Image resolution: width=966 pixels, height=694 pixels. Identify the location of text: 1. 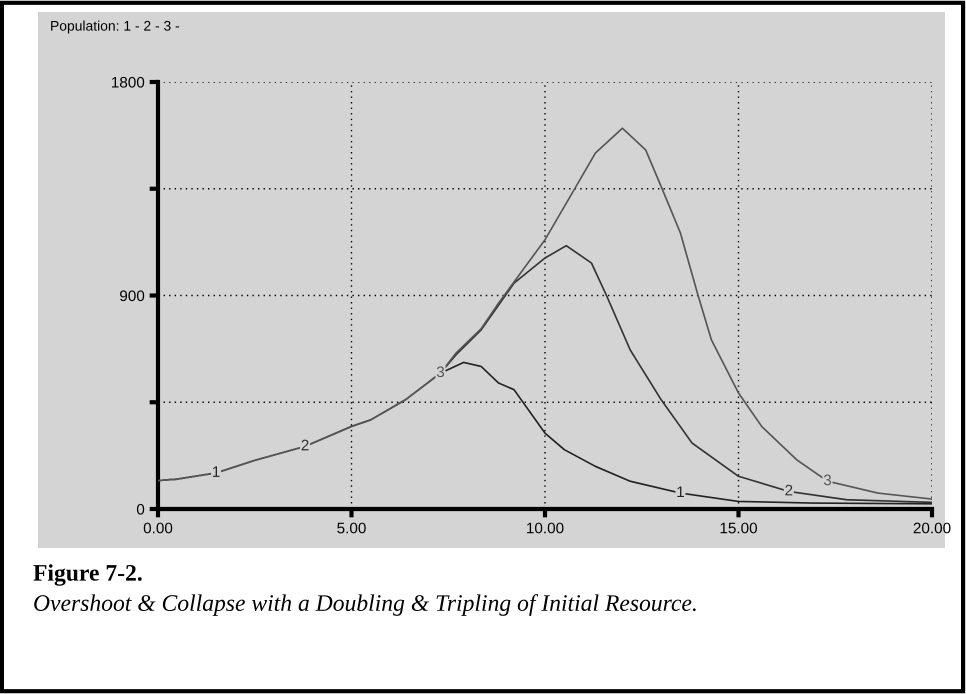
(680, 492).